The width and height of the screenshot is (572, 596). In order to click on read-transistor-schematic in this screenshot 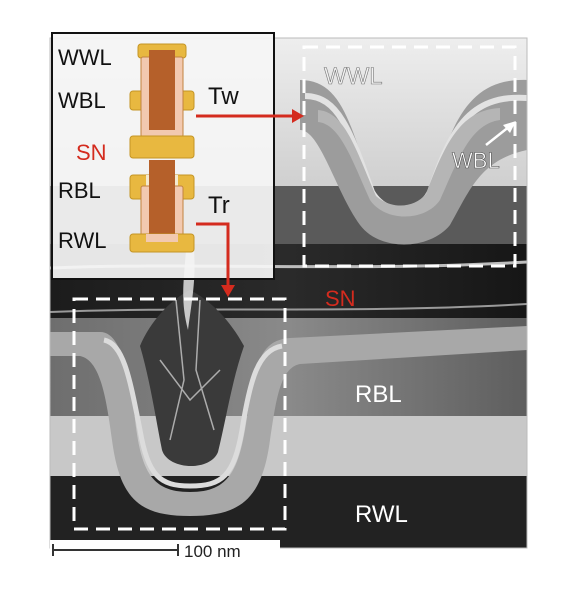, I will do `click(162, 206)`.